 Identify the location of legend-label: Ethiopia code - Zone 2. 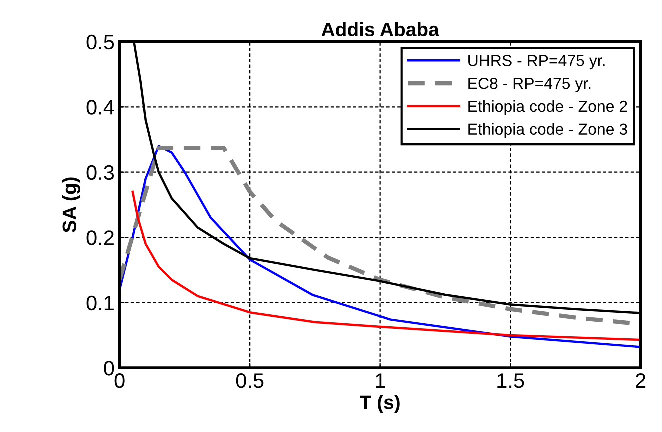
(548, 108).